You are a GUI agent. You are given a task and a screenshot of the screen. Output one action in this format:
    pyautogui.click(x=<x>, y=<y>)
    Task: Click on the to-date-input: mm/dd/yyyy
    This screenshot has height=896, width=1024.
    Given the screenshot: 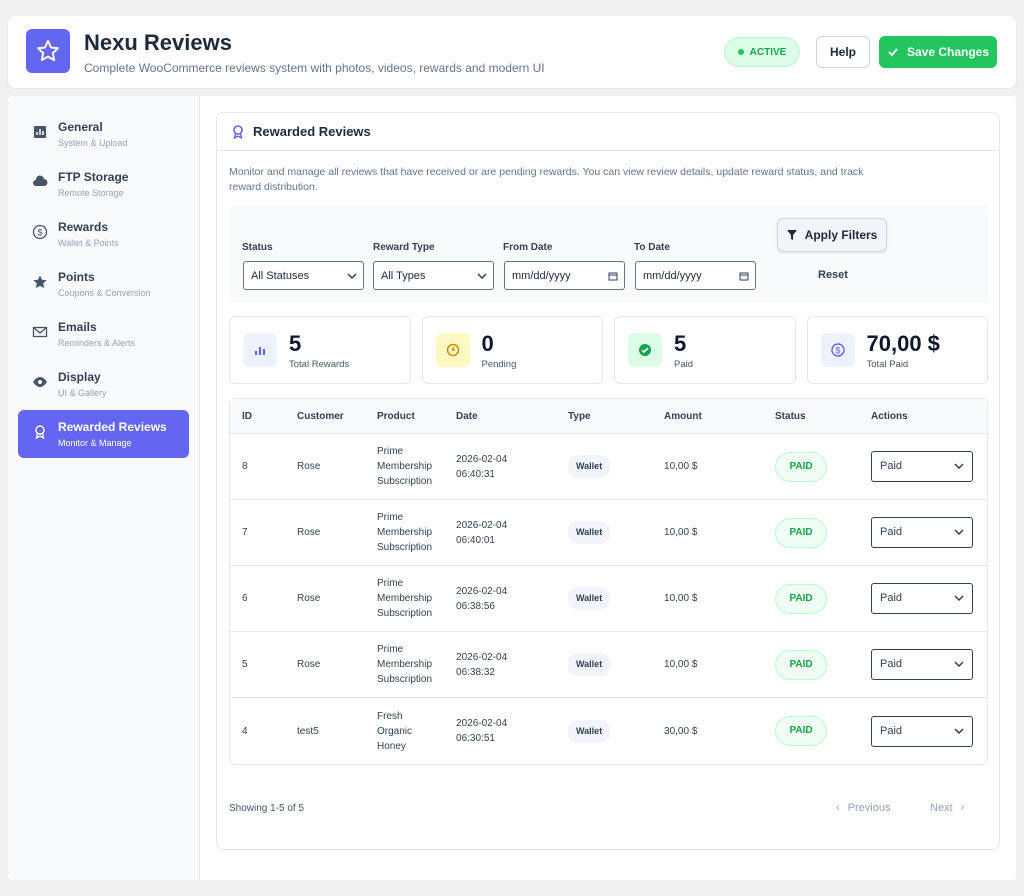 What is the action you would take?
    pyautogui.click(x=695, y=275)
    